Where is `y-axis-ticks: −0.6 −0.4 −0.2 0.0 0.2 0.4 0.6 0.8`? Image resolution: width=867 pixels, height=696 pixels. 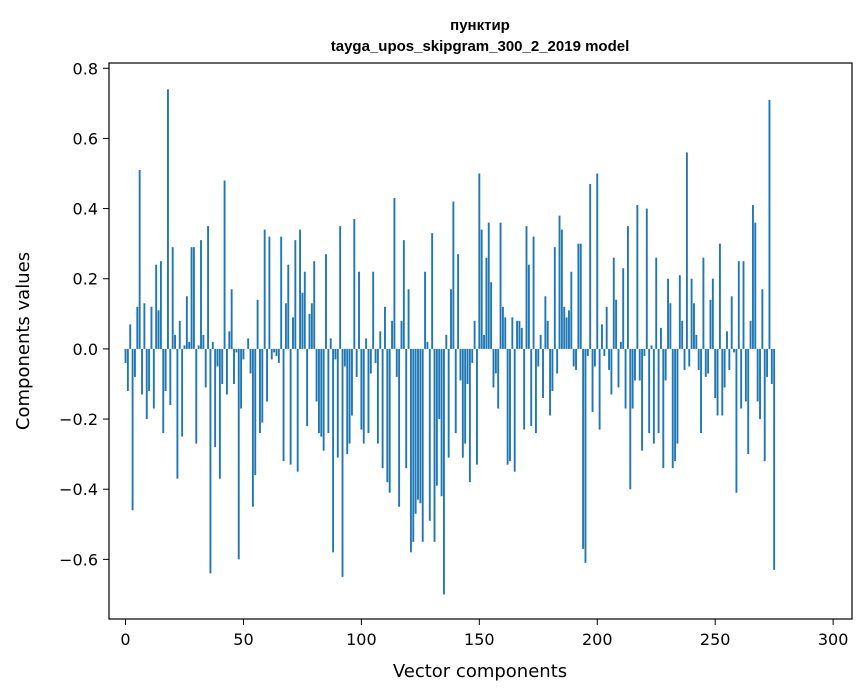 y-axis-ticks: −0.6 −0.4 −0.2 0.0 0.2 0.4 0.6 0.8 is located at coordinates (84, 314).